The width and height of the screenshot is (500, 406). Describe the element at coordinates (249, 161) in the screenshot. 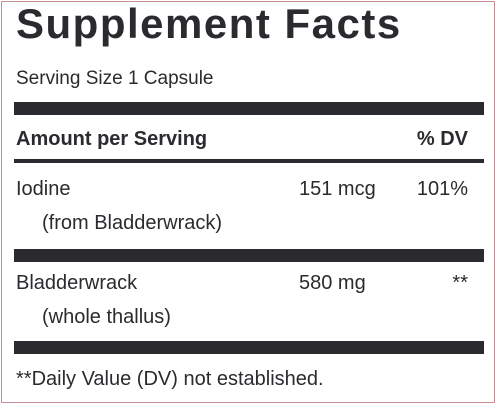

I see `divider-thin-header` at that location.